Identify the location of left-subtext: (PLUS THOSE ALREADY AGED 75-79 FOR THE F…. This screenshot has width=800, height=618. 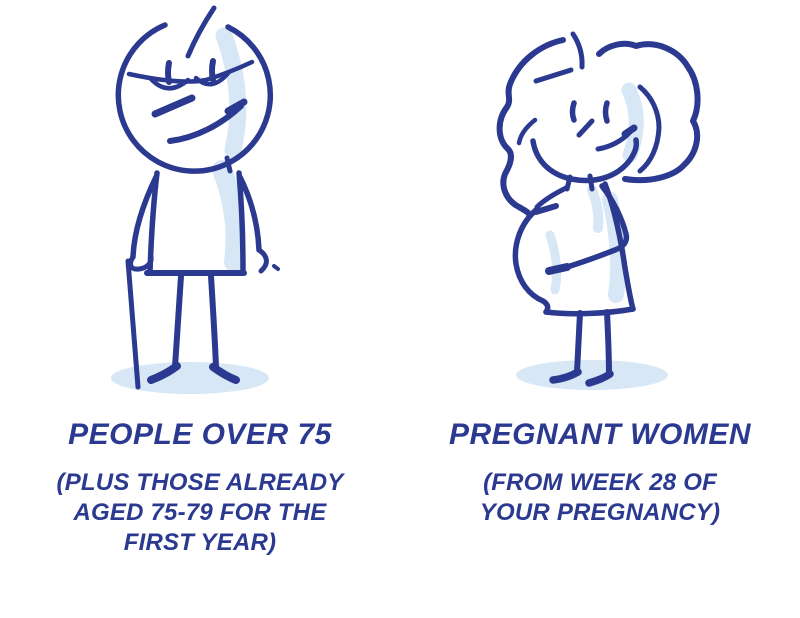
(200, 513).